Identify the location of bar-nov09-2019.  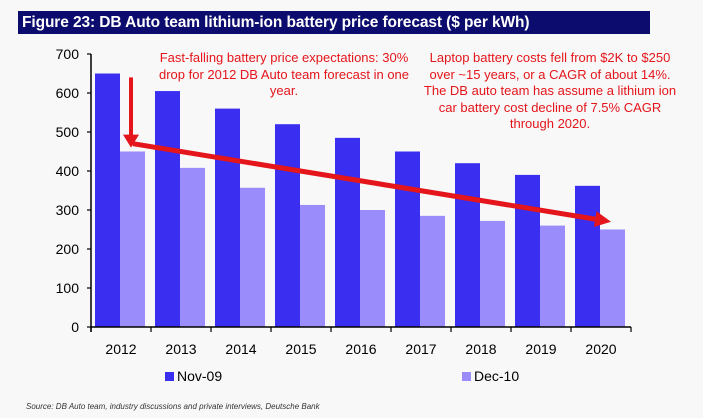
(527, 250).